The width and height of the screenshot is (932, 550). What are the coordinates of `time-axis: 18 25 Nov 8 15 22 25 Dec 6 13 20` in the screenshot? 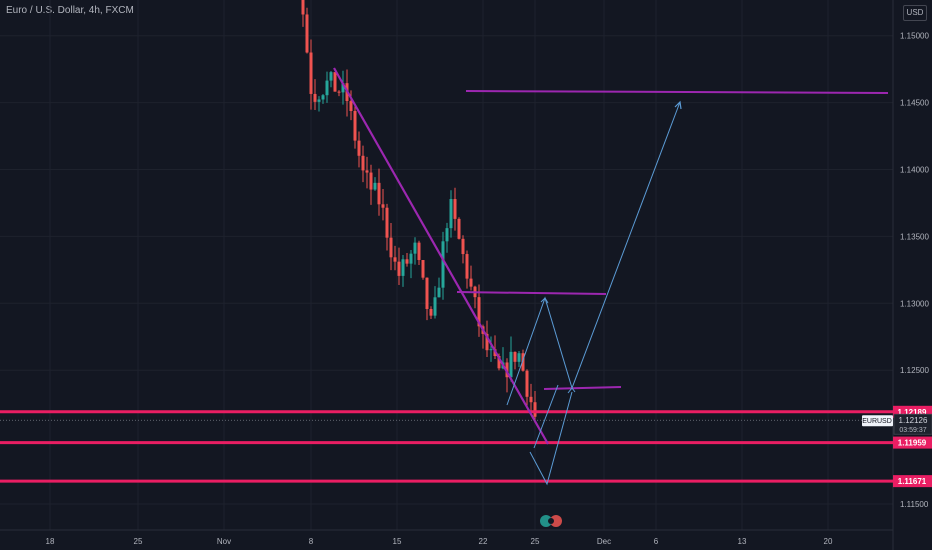 It's located at (439, 541).